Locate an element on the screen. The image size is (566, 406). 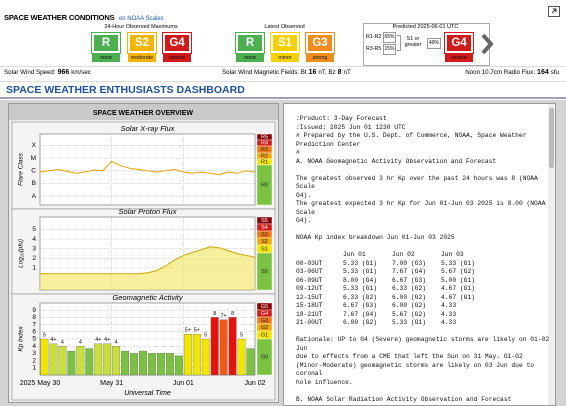
scale-strip-label: S1 is located at coordinates (264, 249).